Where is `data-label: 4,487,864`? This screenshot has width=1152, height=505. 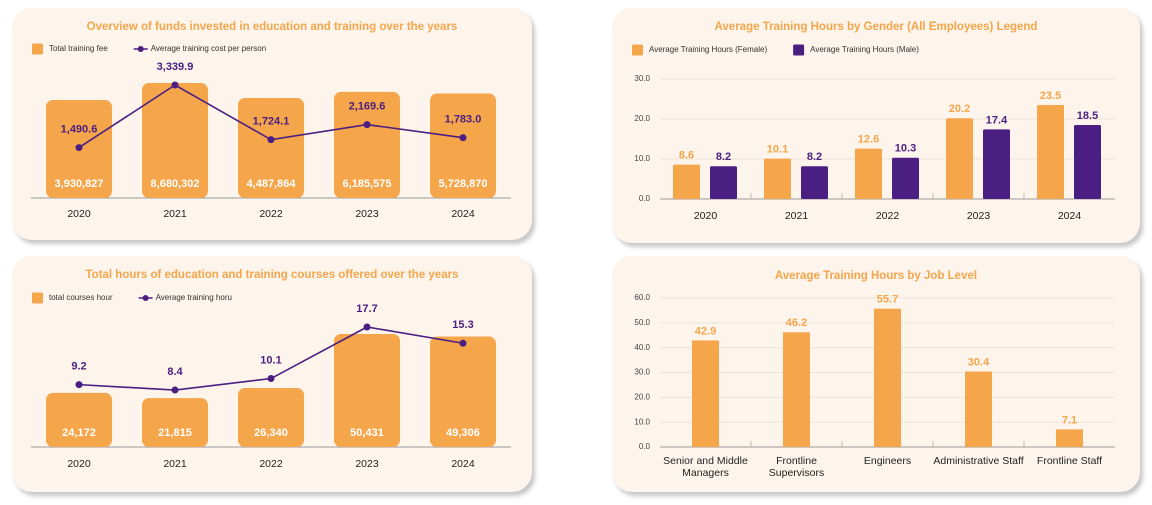 data-label: 4,487,864 is located at coordinates (272, 184).